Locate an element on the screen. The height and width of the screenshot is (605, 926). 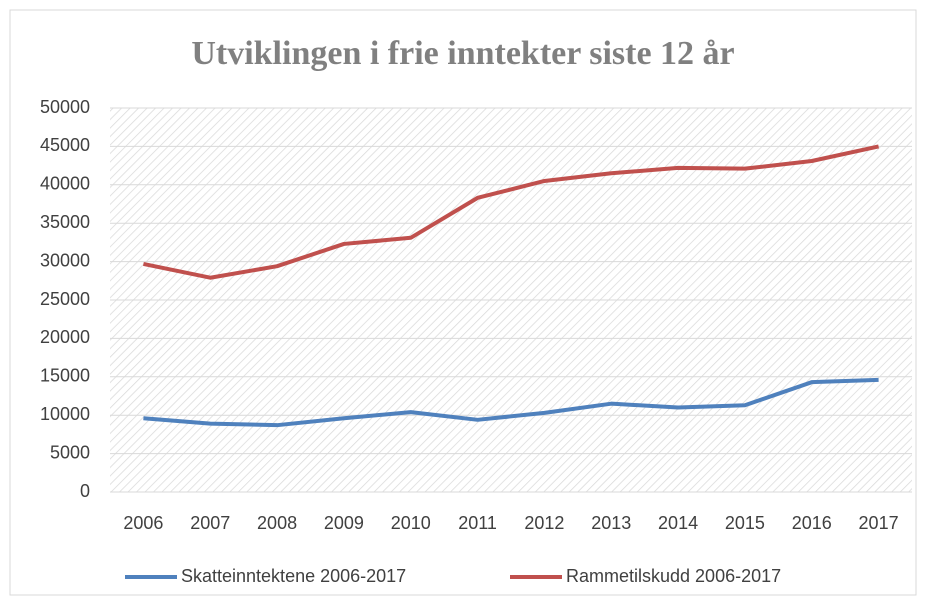
y-tick-label: 30000 is located at coordinates (65, 260).